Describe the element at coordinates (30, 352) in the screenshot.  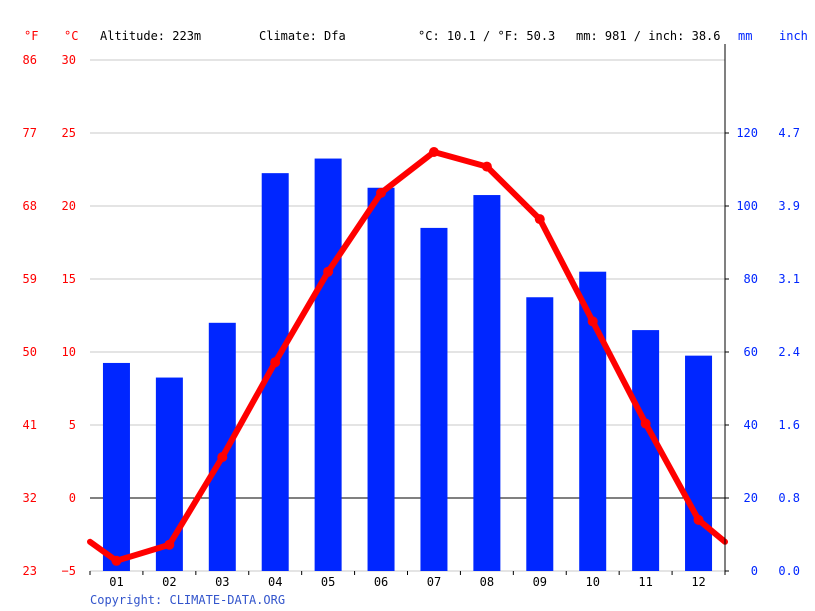
I see `fahrenheit-tick-label: 50` at that location.